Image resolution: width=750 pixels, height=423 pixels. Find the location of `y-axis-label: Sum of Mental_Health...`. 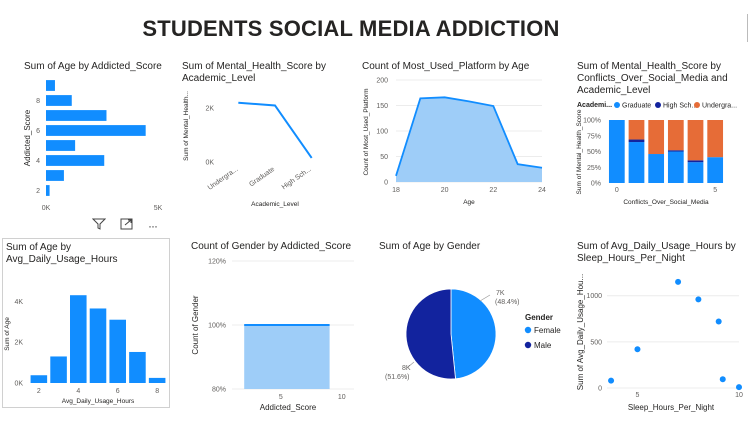

y-axis-label: Sum of Mental_Health... is located at coordinates (186, 126).